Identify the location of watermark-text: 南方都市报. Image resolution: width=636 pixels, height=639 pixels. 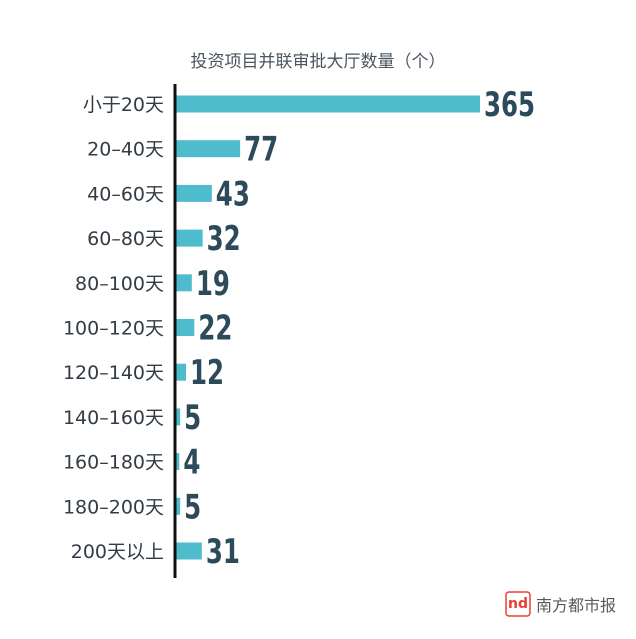
(576, 605).